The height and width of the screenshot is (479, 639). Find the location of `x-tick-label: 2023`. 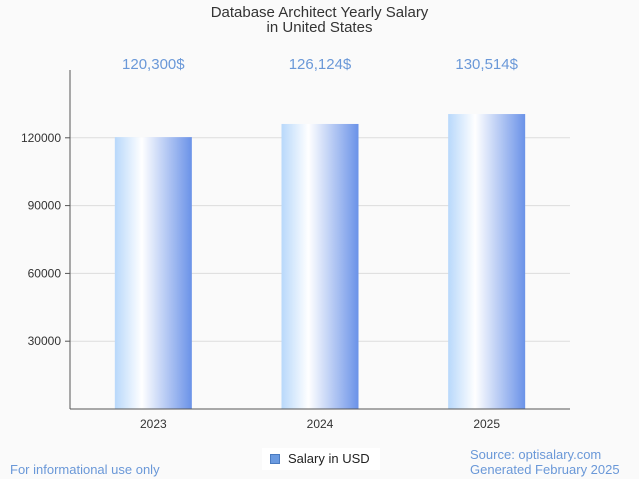

x-tick-label: 2023 is located at coordinates (153, 424).